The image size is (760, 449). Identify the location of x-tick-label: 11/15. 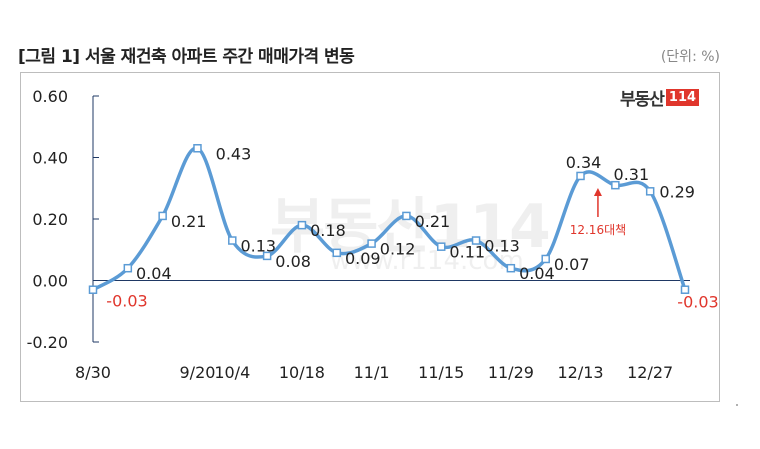
(441, 372).